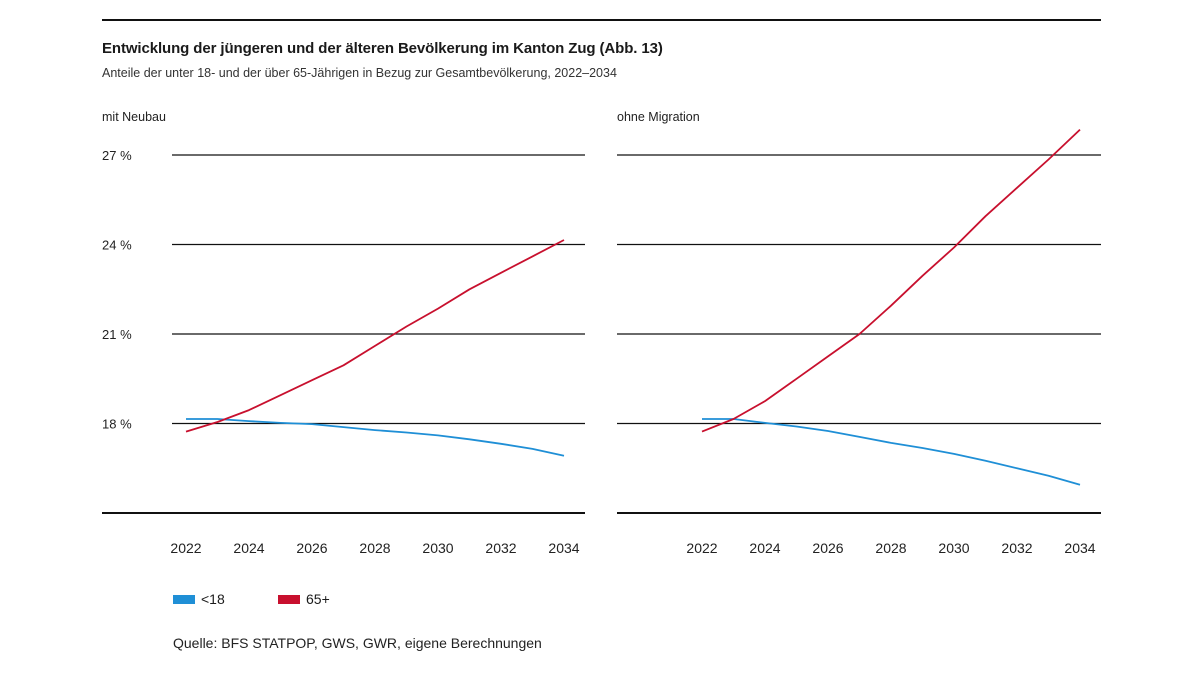 The width and height of the screenshot is (1200, 684). I want to click on y-tick-label: 18 %, so click(117, 424).